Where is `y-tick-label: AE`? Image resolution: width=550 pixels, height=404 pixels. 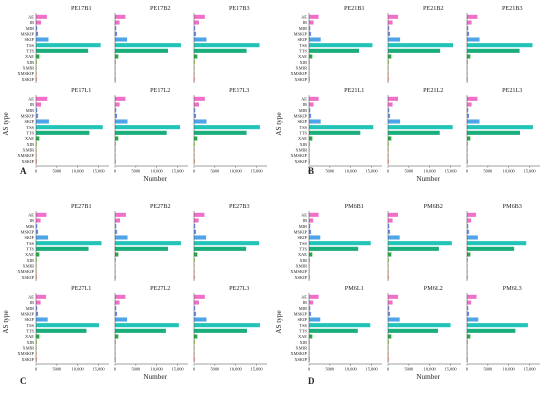 y-tick-label: AE is located at coordinates (304, 296).